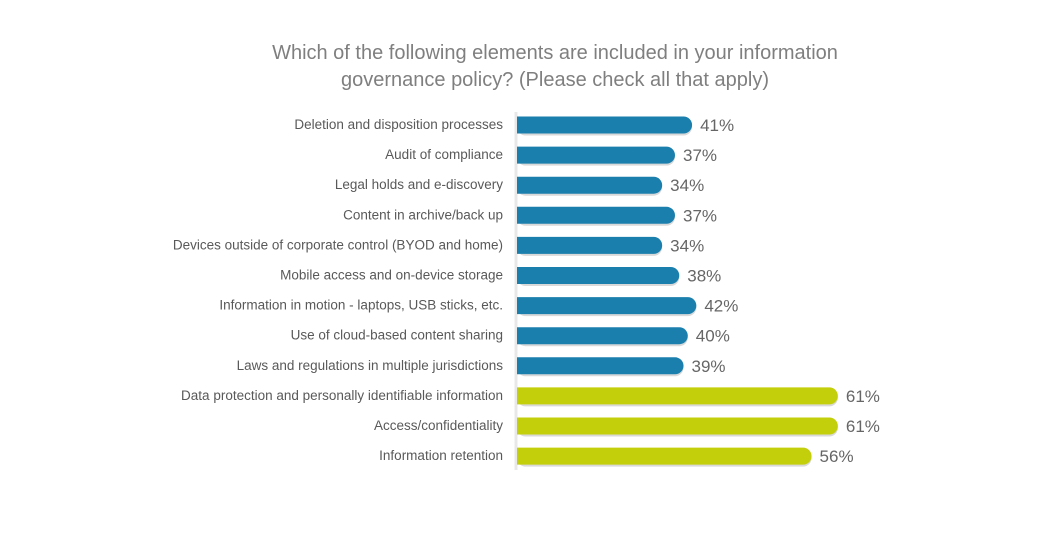 The height and width of the screenshot is (534, 1046). Describe the element at coordinates (438, 425) in the screenshot. I see `category-label: Access/confidentiality` at that location.